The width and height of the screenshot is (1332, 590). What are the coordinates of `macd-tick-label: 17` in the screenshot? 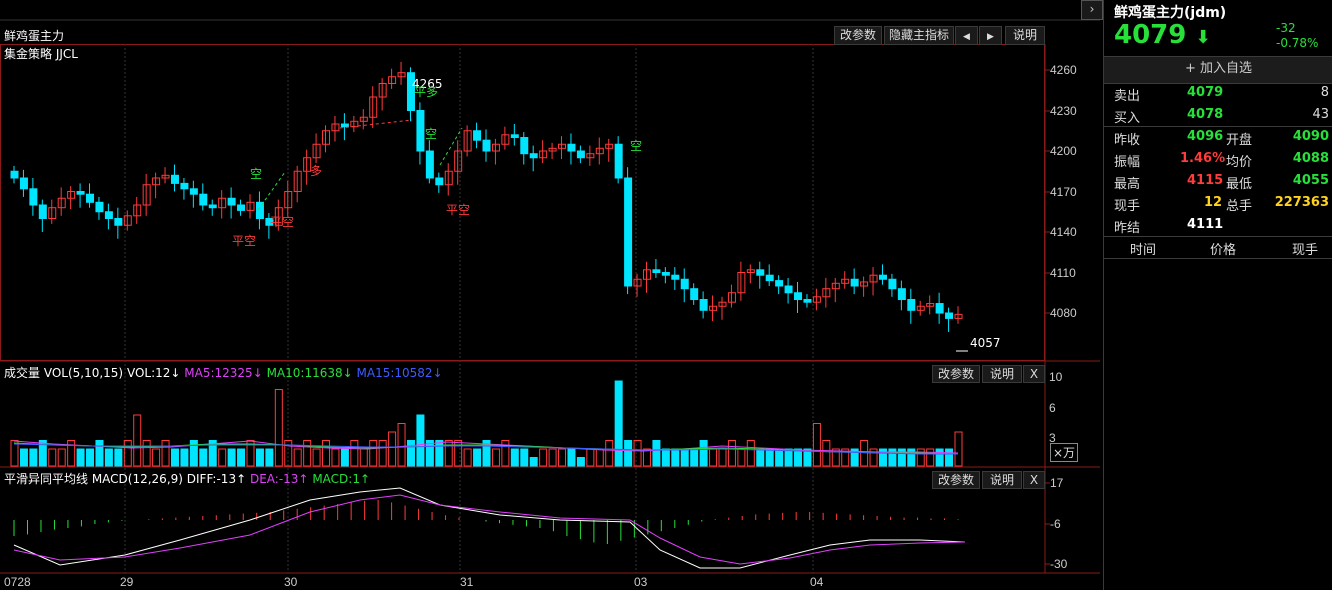 It's located at (1057, 483).